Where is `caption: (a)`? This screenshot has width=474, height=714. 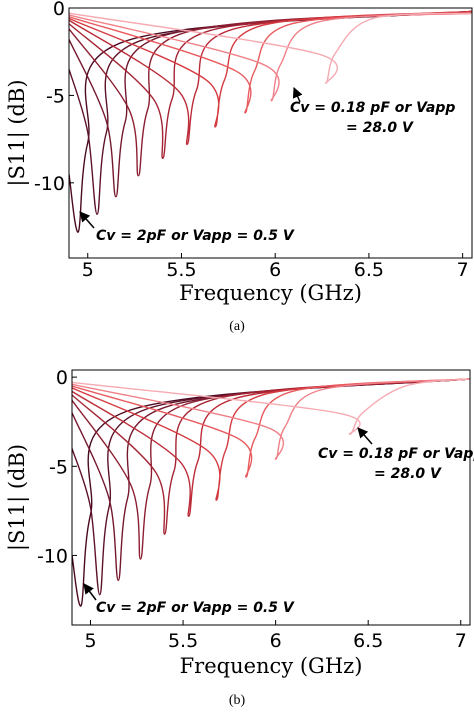 caption: (a) is located at coordinates (237, 326).